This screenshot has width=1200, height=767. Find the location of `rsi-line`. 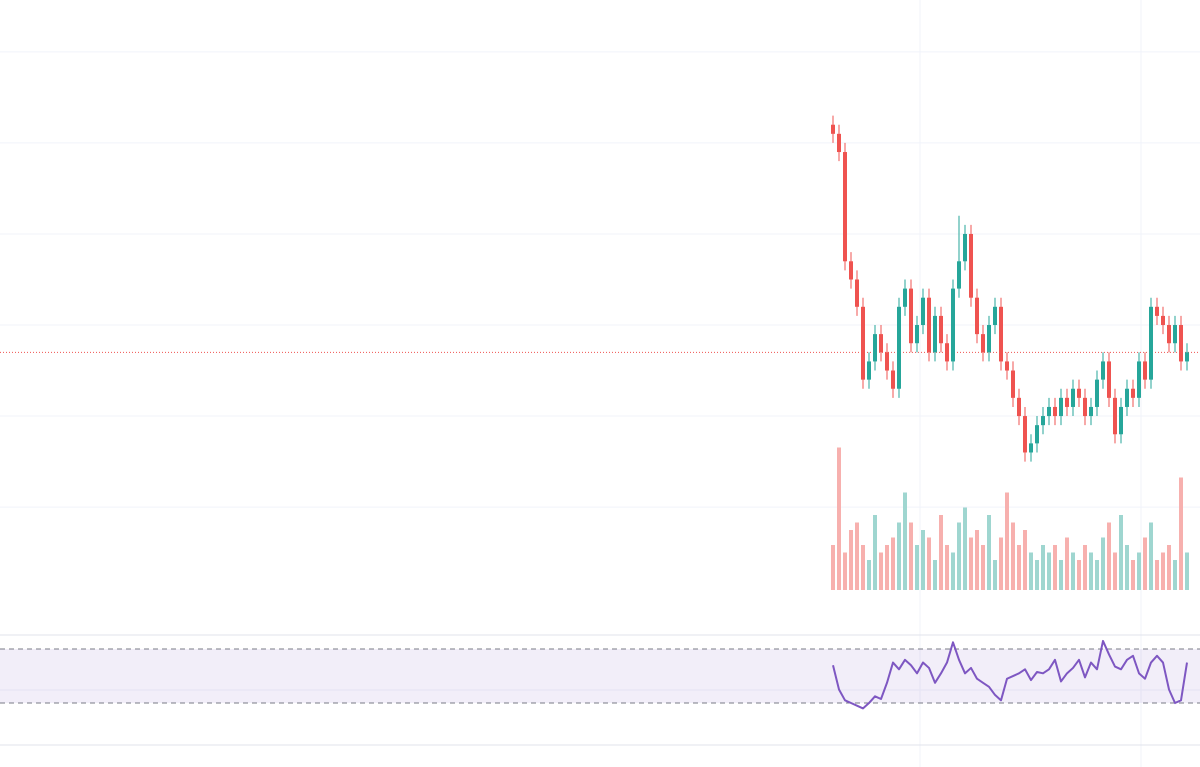

rsi-line is located at coordinates (1010, 674).